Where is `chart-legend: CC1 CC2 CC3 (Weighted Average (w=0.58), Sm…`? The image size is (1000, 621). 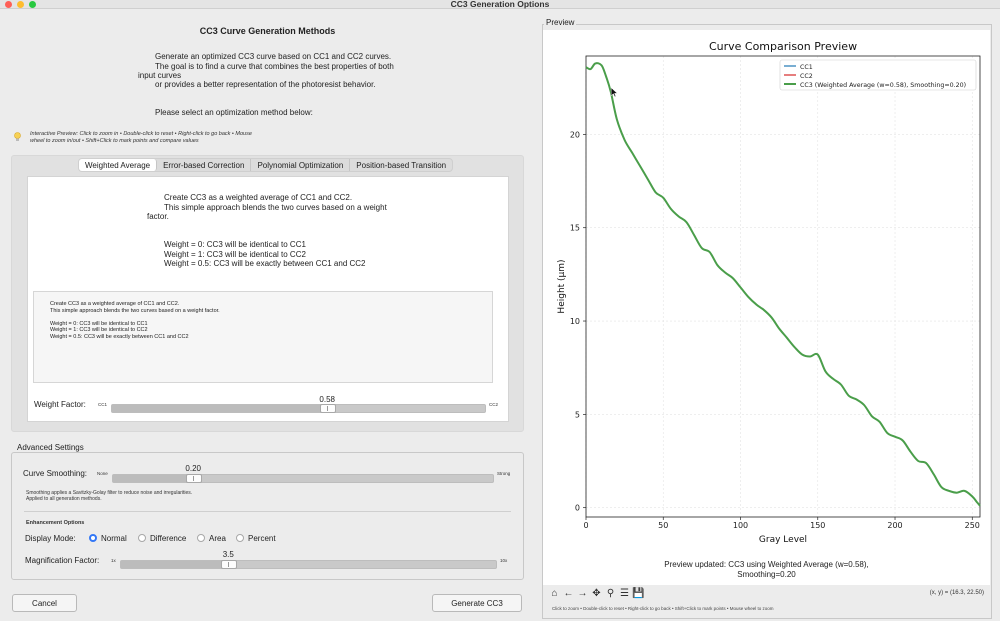 chart-legend: CC1 CC2 CC3 (Weighted Average (w=0.58), Sm… is located at coordinates (878, 75).